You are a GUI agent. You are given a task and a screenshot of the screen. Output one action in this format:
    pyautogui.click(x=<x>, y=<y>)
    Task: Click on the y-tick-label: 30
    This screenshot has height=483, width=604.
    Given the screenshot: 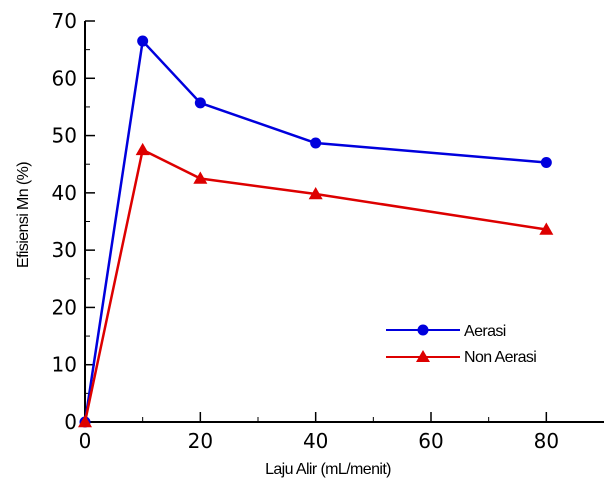 What is the action you would take?
    pyautogui.click(x=64, y=250)
    